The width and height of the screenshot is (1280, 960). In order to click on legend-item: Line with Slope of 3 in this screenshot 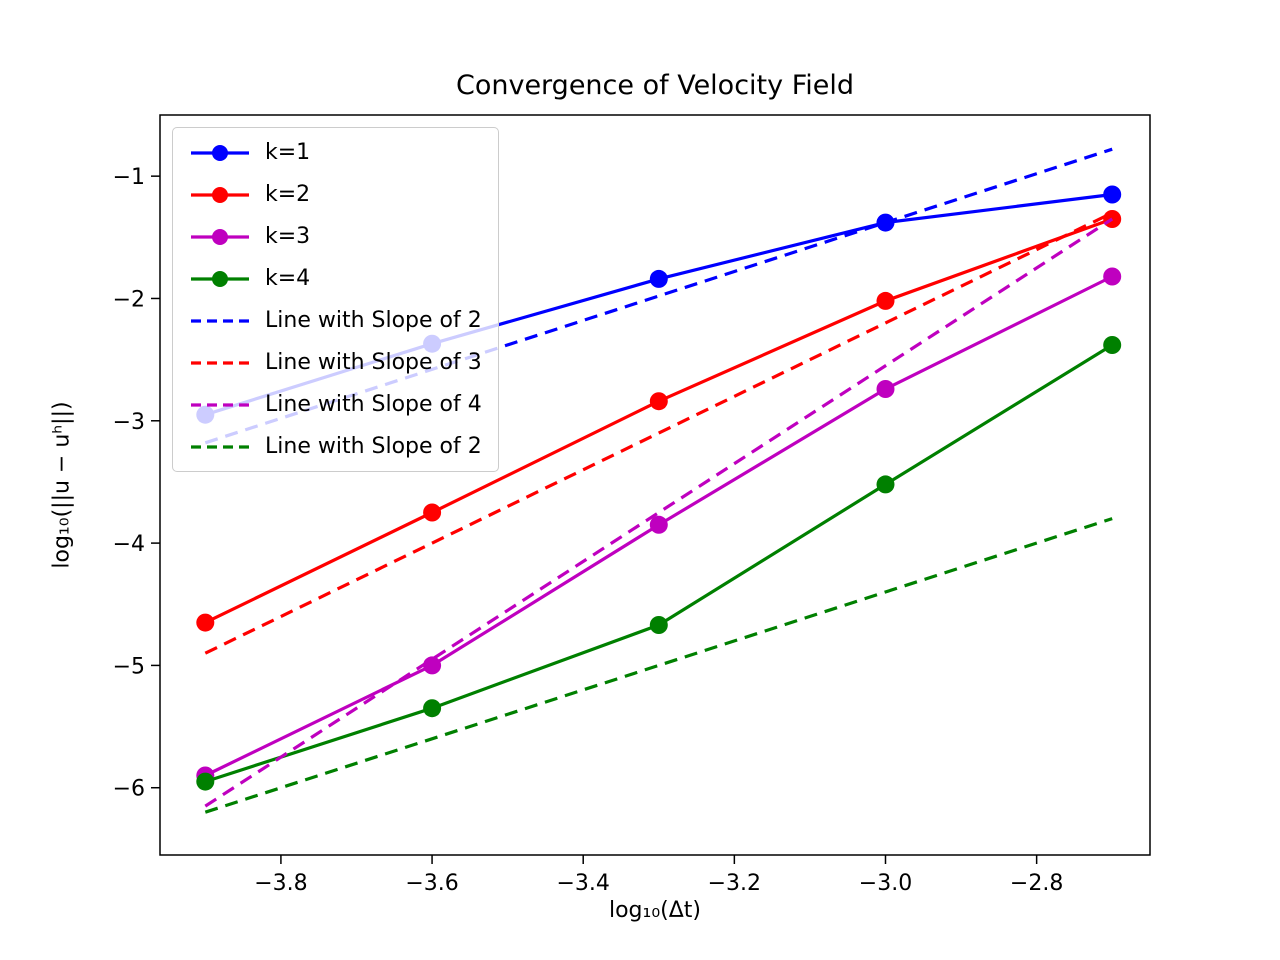, I will do `click(335, 362)`.